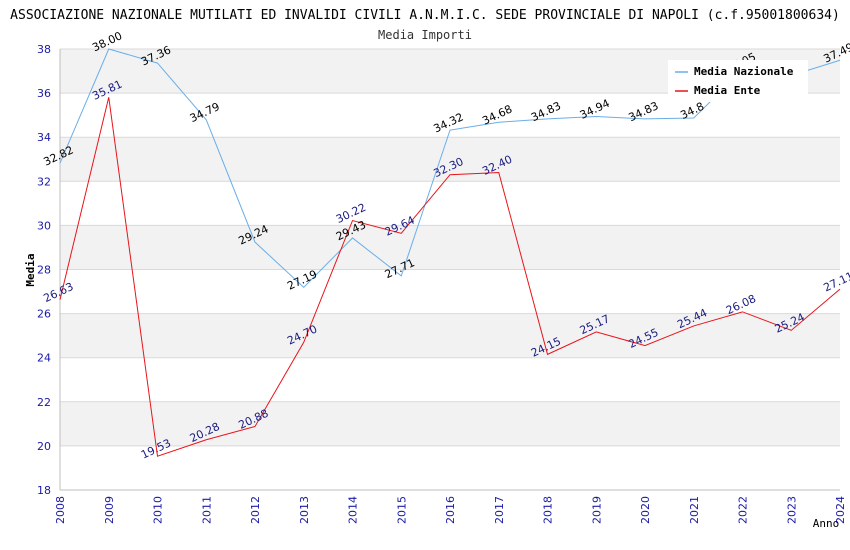  Describe the element at coordinates (596, 510) in the screenshot. I see `x-tick-label: 2019` at that location.